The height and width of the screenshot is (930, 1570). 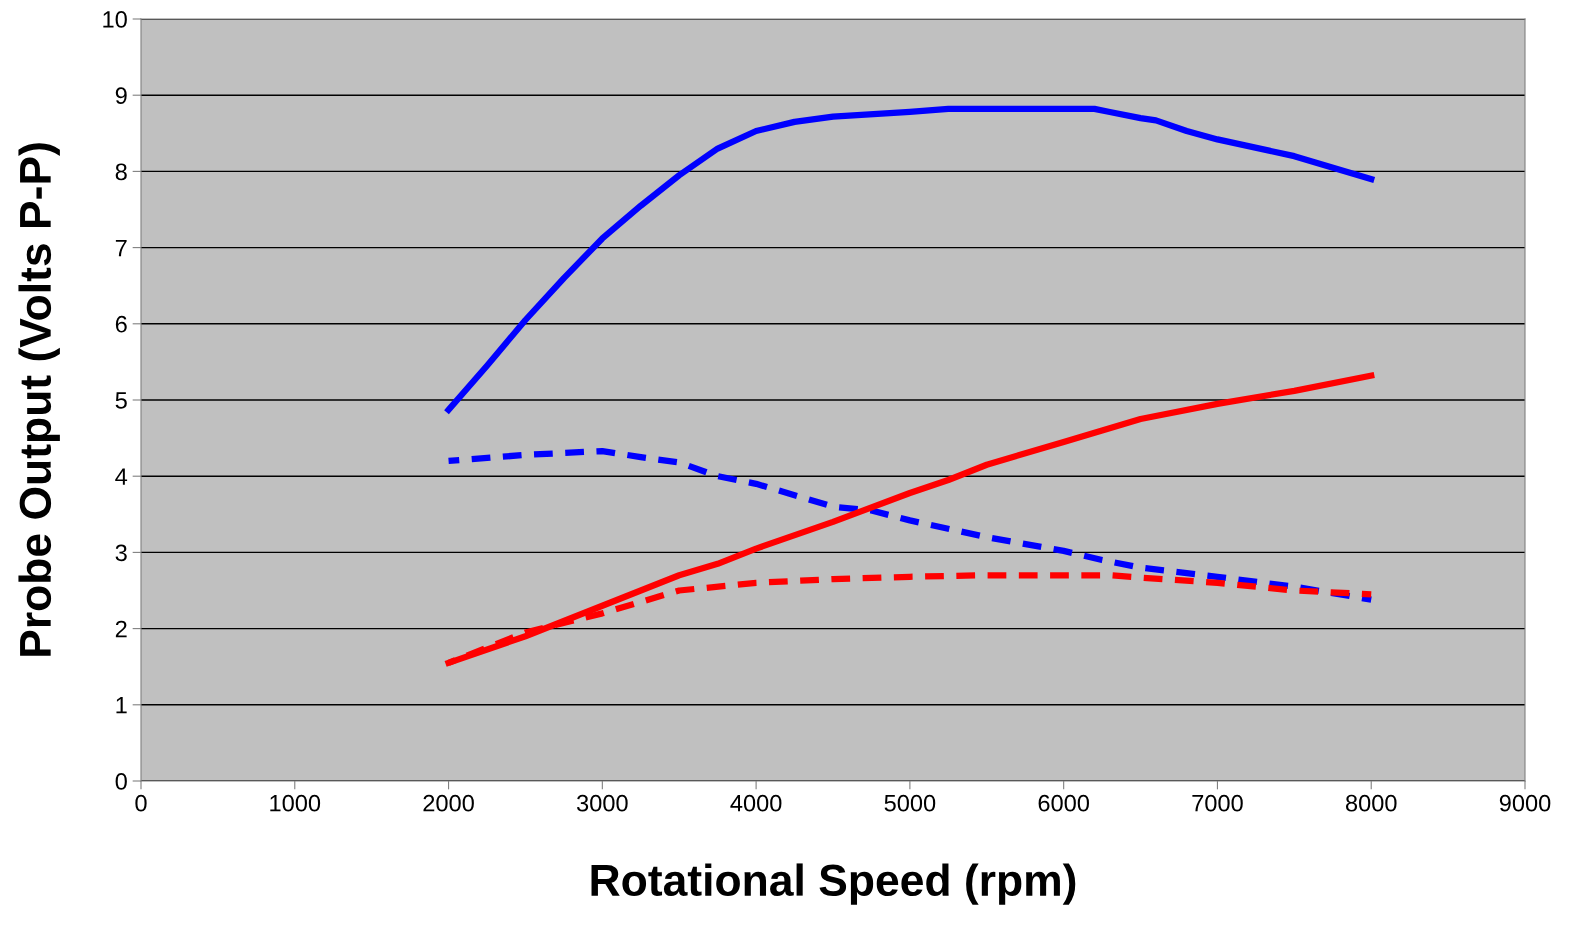 What do you see at coordinates (1525, 803) in the screenshot?
I see `x-tick-label: 9000` at bounding box center [1525, 803].